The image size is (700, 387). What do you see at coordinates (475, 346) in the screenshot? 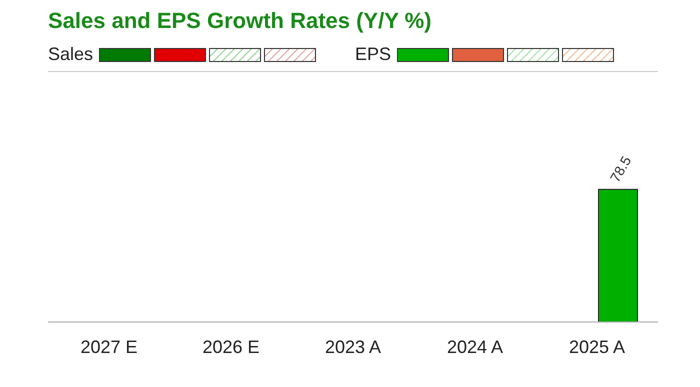
I see `x-tick-label: 2024 A` at bounding box center [475, 346].